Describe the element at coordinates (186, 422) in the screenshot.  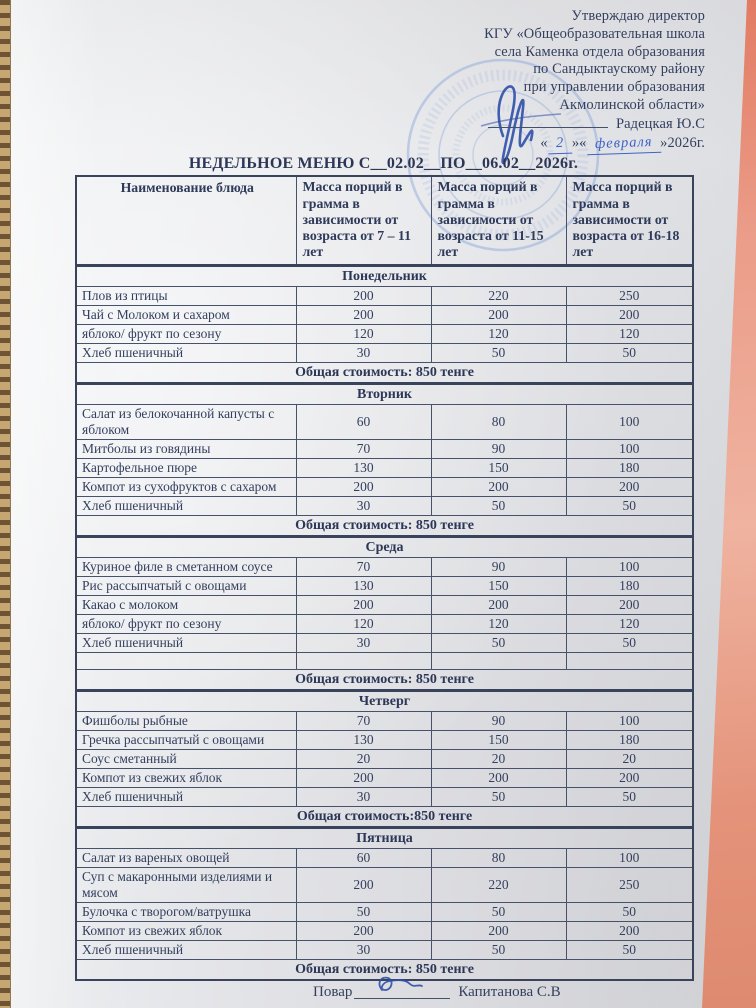
I see `dish-name-cell: Салат из белокочанной капусты с яблоком` at that location.